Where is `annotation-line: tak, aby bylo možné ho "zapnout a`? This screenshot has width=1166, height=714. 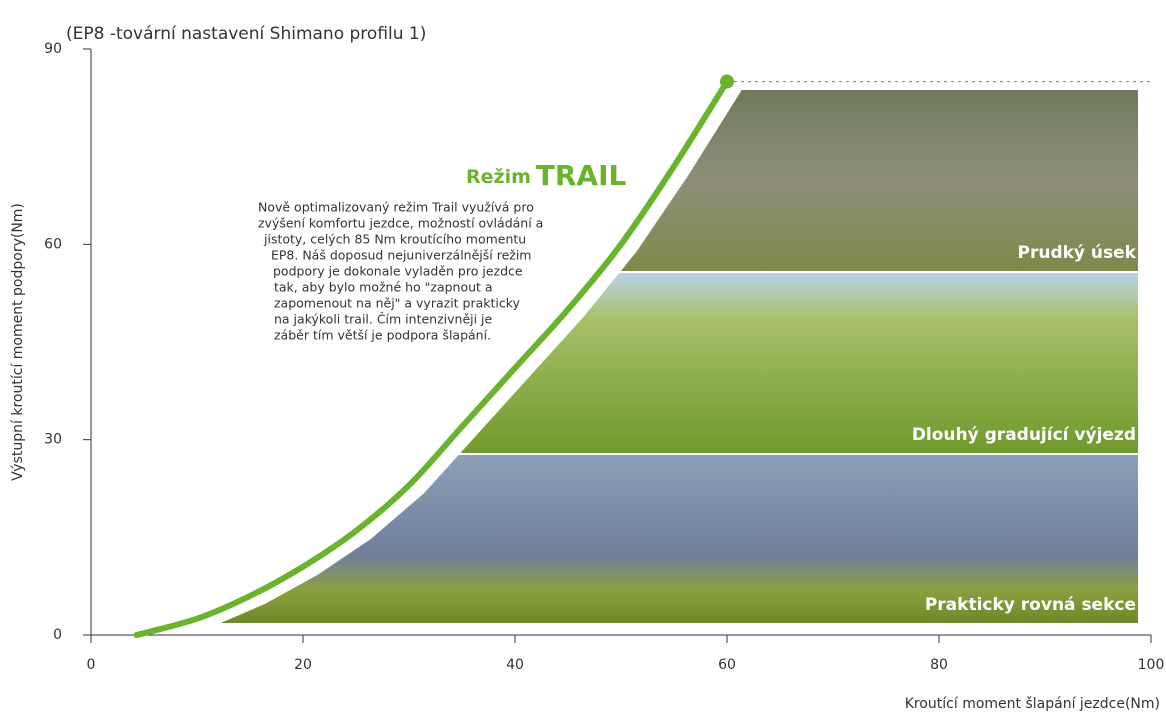 annotation-line: tak, aby bylo možné ho "zapnout a is located at coordinates (383, 287).